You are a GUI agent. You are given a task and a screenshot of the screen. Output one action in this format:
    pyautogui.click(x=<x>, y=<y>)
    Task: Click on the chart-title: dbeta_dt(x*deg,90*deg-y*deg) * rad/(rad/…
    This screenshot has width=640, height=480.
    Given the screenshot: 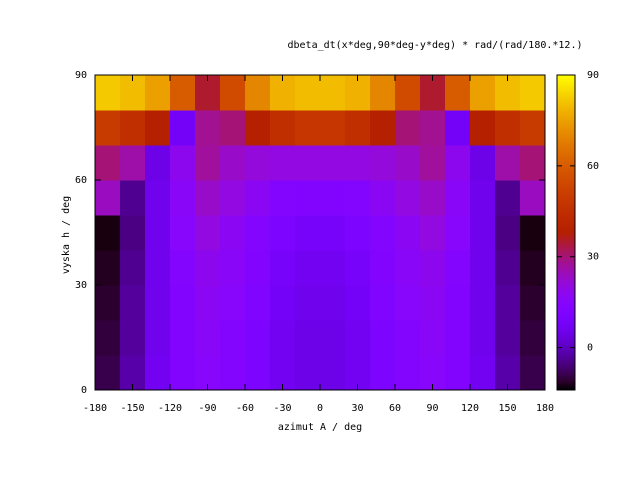 What is the action you would take?
    pyautogui.click(x=434, y=45)
    